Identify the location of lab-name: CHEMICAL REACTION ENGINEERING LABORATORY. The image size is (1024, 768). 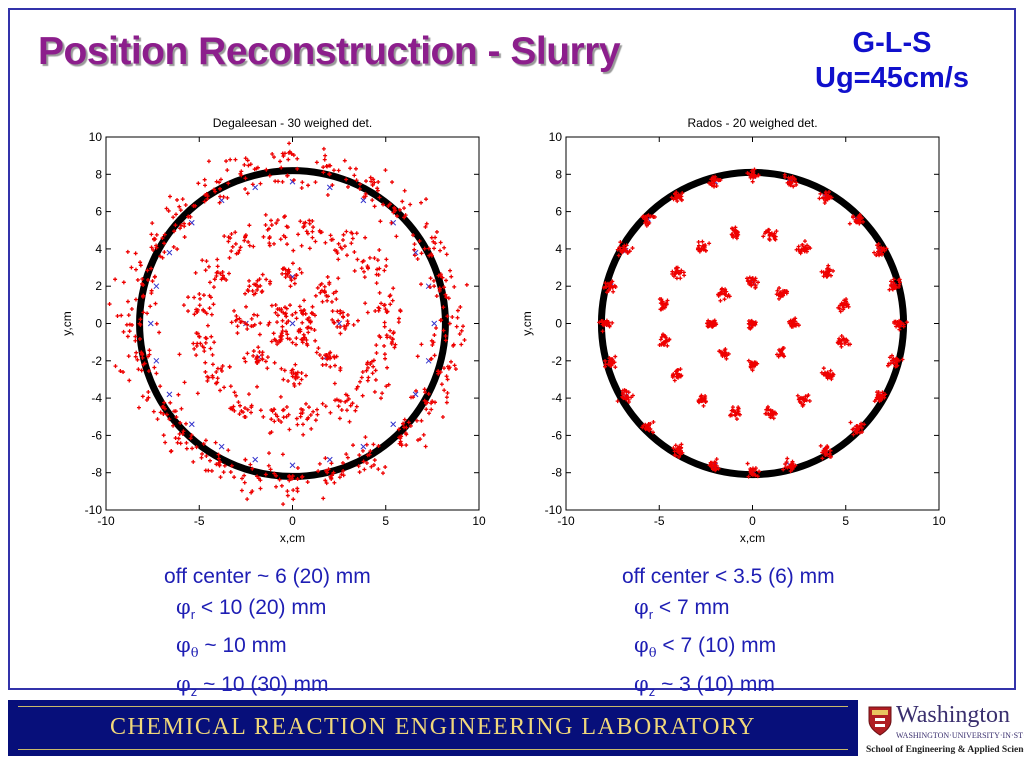
(433, 727).